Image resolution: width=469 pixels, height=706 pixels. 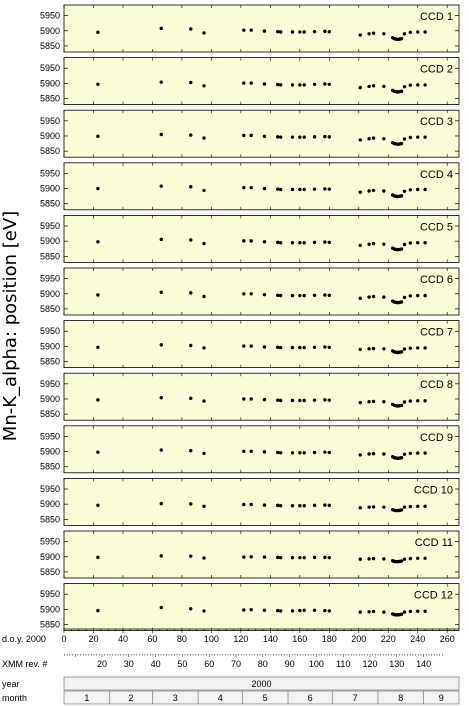 I want to click on rev-tick-label: 60, so click(x=209, y=664).